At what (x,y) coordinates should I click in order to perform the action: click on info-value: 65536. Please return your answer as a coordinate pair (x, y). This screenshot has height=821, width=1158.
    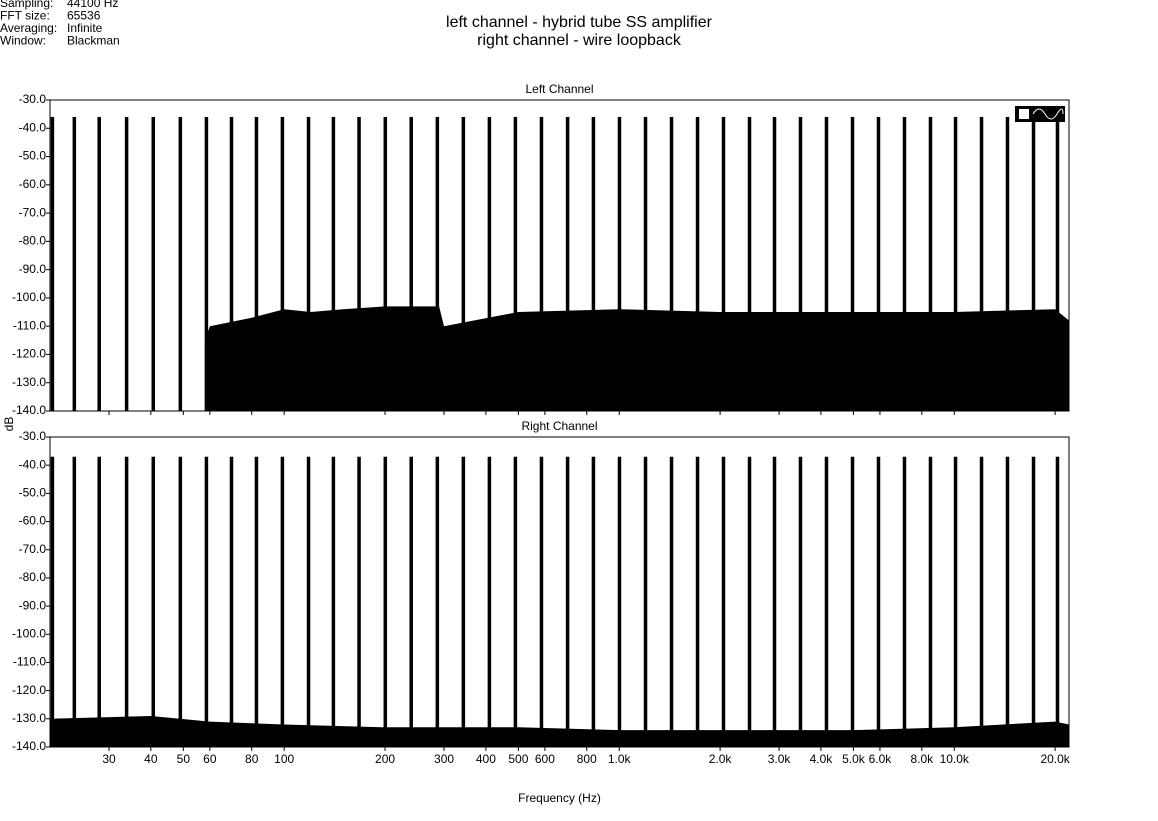
    Looking at the image, I should click on (84, 16).